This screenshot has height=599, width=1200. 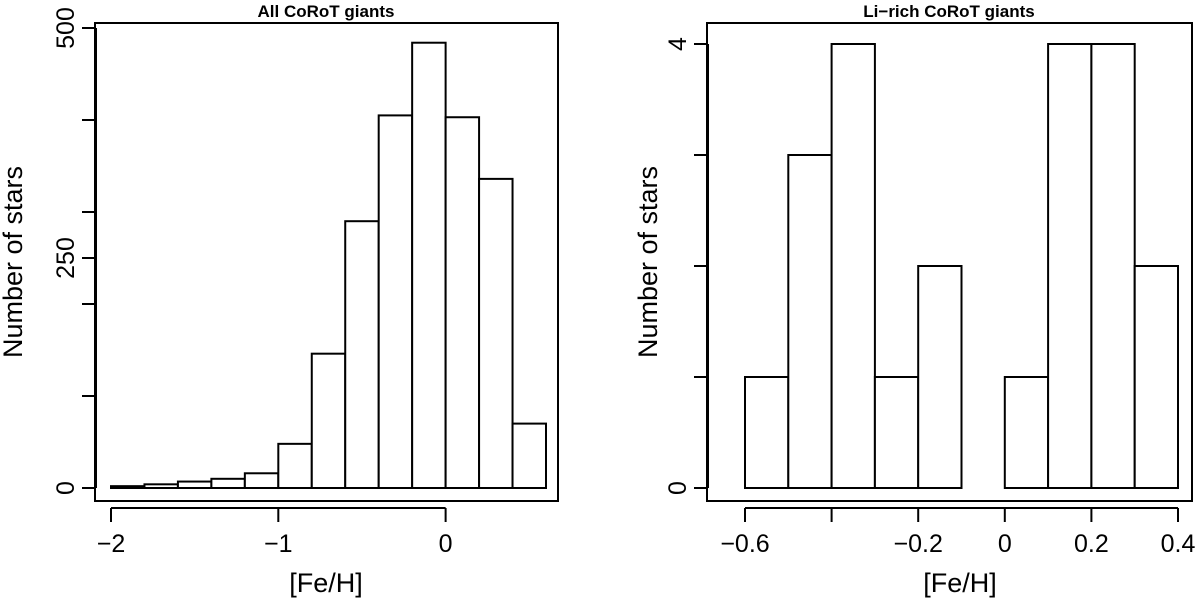 I want to click on y-tick-label: 250, so click(x=66, y=258).